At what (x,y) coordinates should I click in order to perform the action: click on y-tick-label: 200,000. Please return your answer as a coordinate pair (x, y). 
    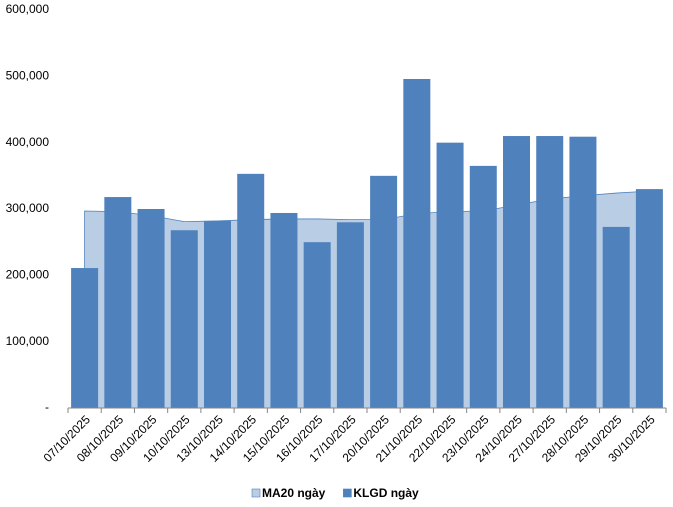
    Looking at the image, I should click on (28, 275).